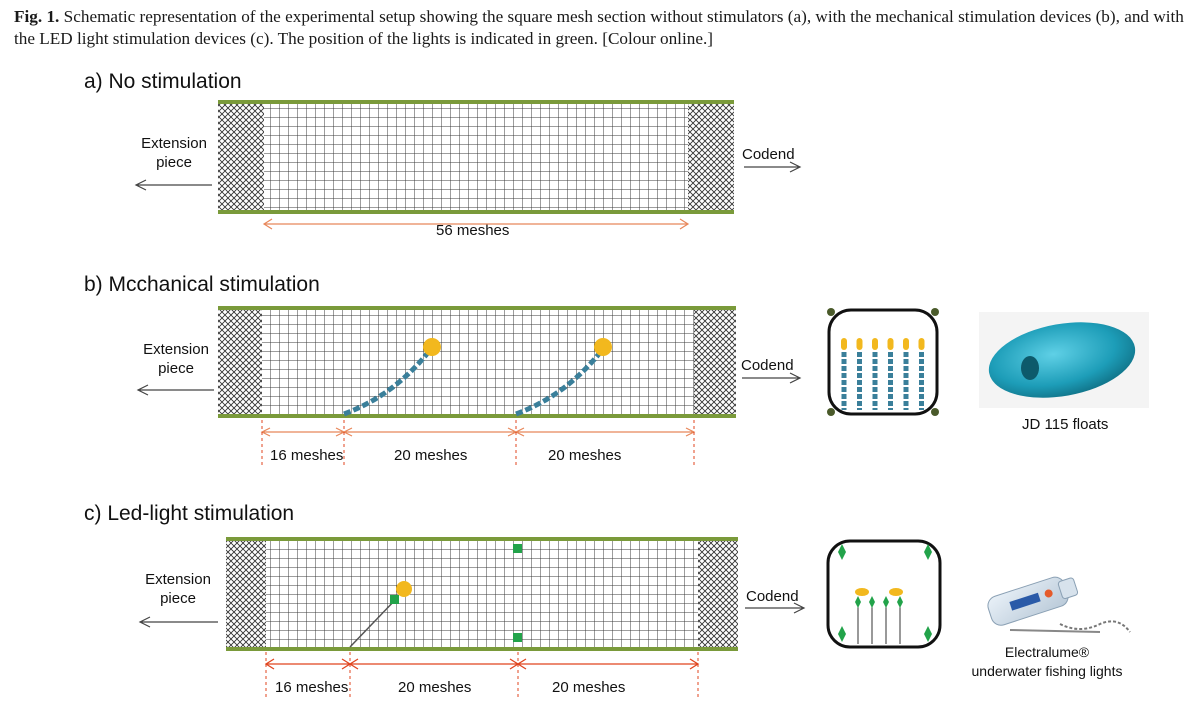  What do you see at coordinates (1030, 368) in the screenshot?
I see `float-hole` at bounding box center [1030, 368].